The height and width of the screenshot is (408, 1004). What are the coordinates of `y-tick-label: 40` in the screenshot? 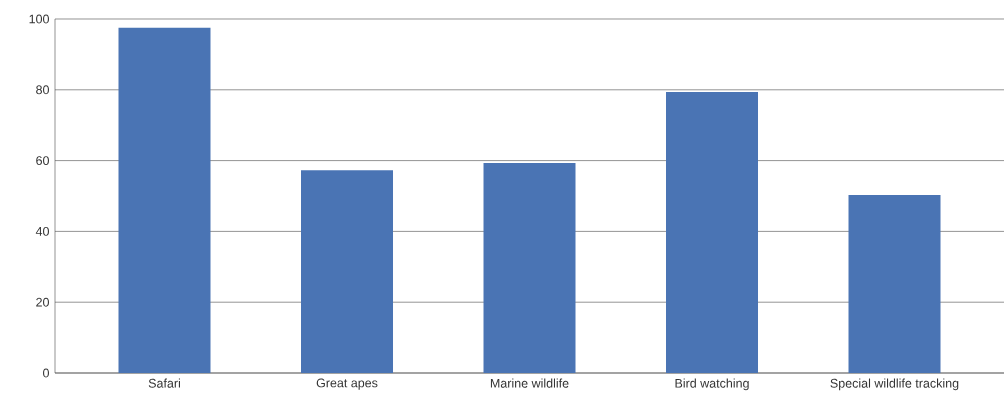 It's located at (42, 231).